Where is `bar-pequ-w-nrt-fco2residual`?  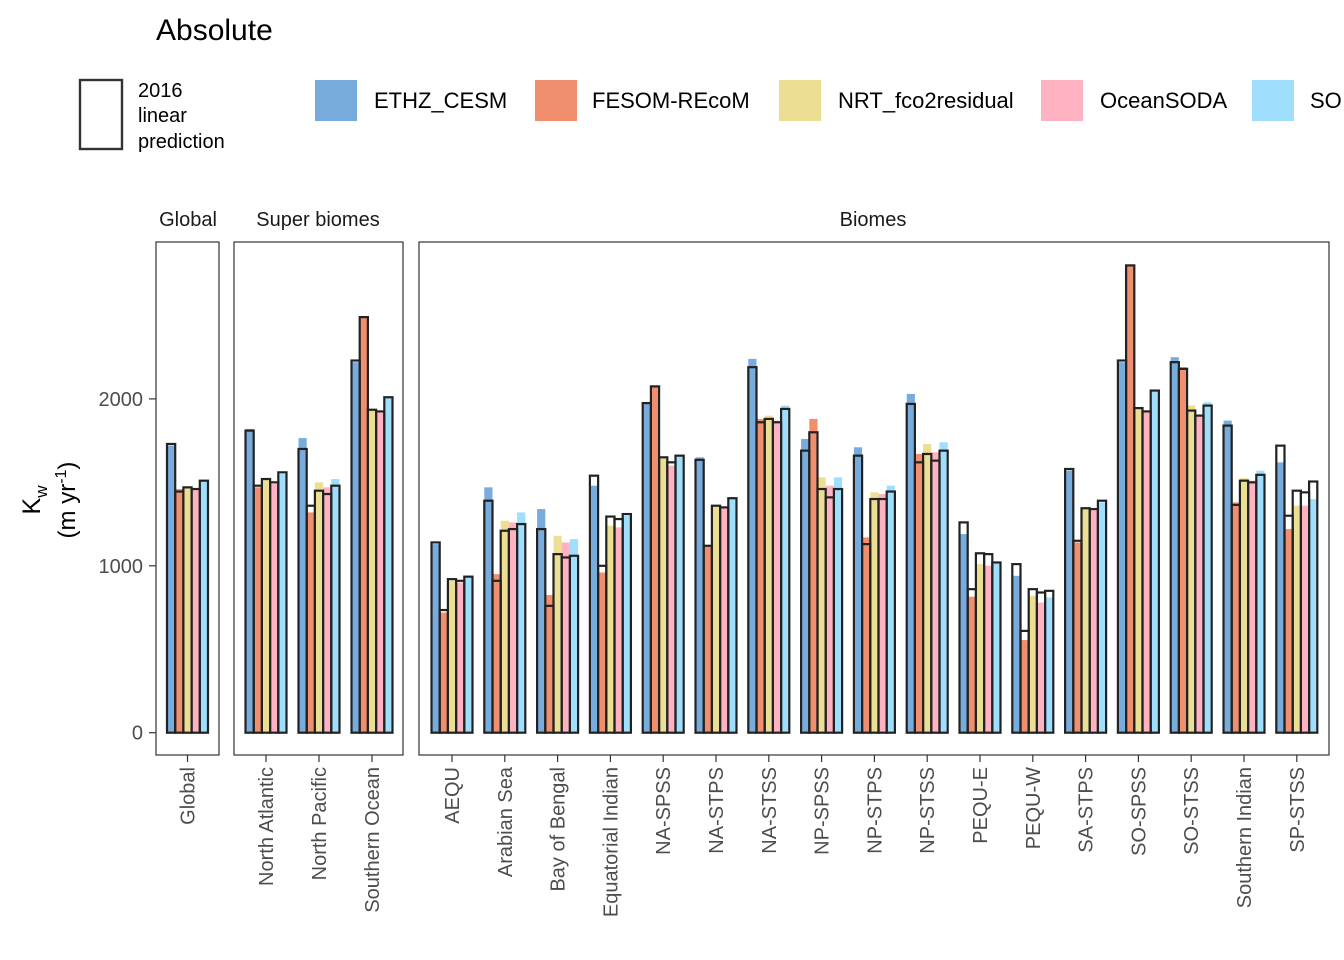 bar-pequ-w-nrt-fco2residual is located at coordinates (1032, 664).